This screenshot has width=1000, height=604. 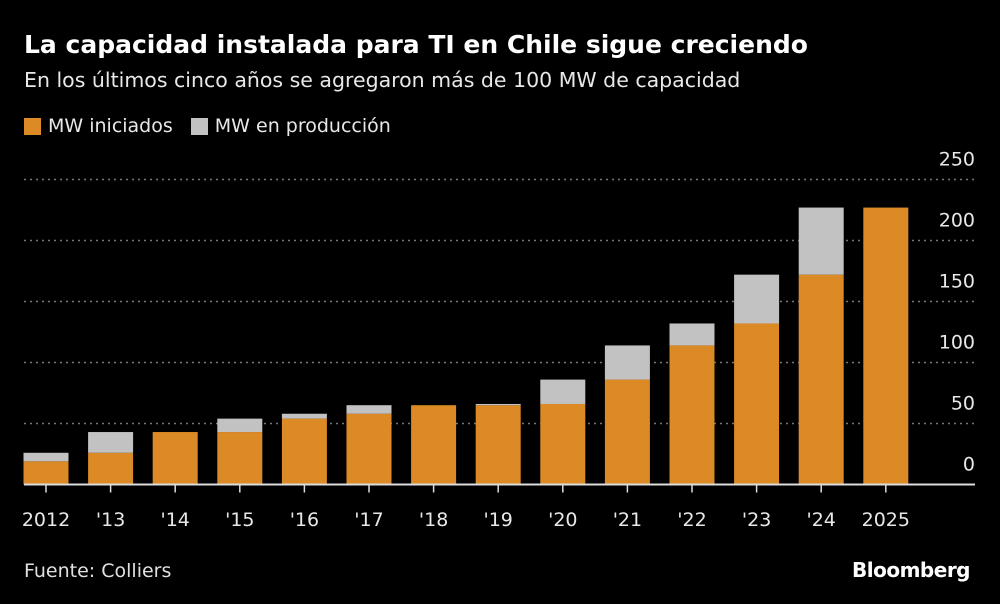 I want to click on source-note: Fuente: Colliers, so click(x=98, y=571).